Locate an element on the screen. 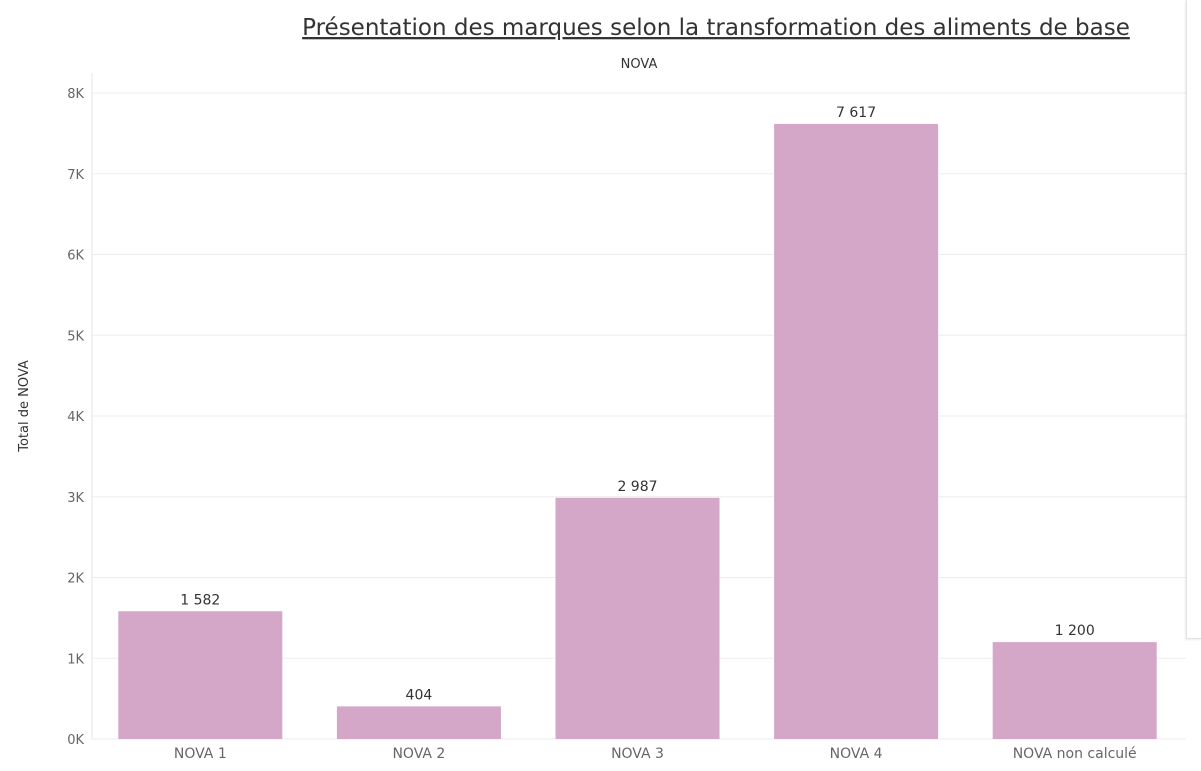 This screenshot has width=1201, height=771. x-tick-label: NOVA 3 is located at coordinates (637, 754).